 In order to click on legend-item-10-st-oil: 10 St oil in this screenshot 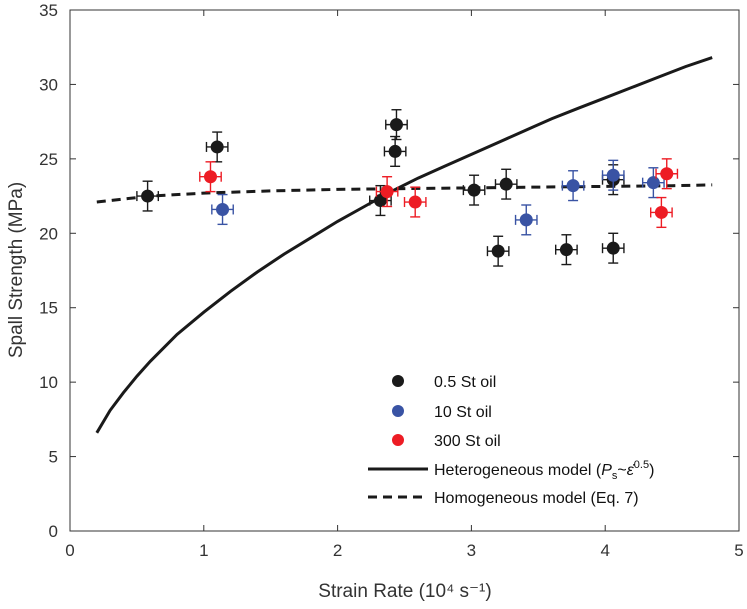, I will do `click(442, 412)`.